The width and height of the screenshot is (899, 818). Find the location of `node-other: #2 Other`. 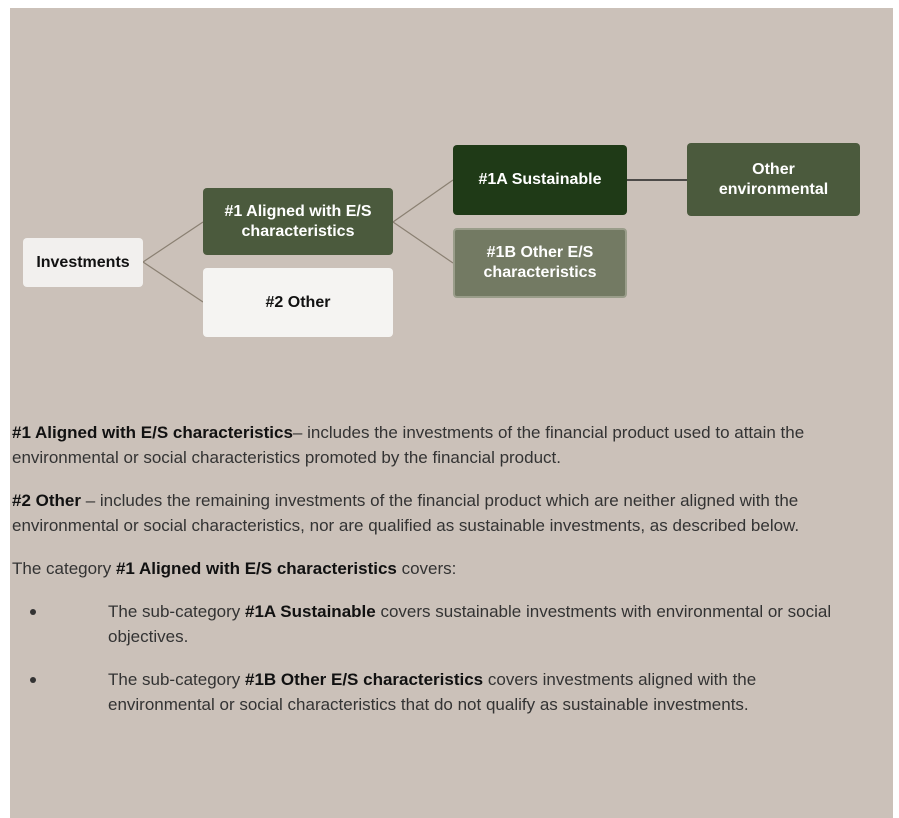

node-other: #2 Other is located at coordinates (298, 302).